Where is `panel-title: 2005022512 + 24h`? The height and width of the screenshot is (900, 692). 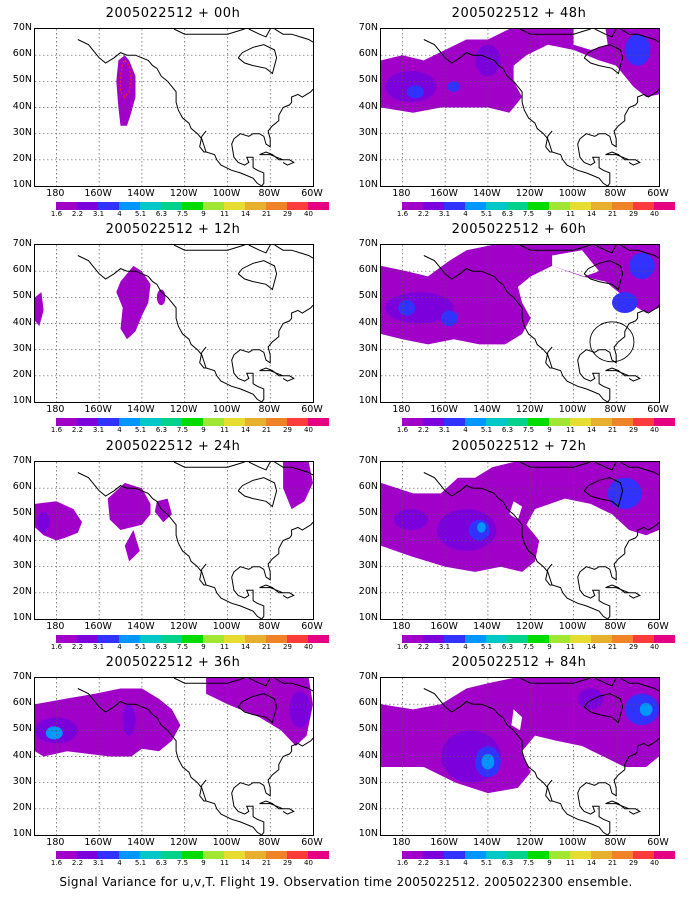
panel-title: 2005022512 + 24h is located at coordinates (173, 446).